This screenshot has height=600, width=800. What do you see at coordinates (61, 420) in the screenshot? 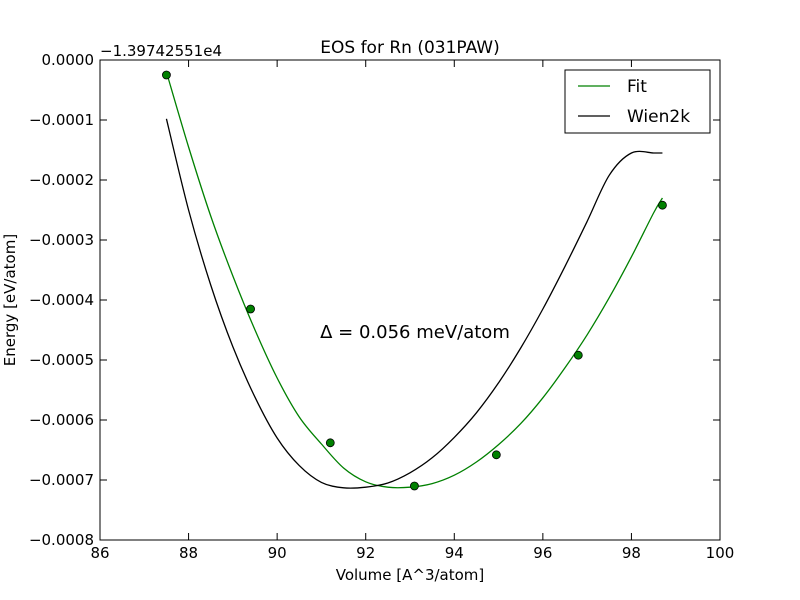
I see `y-tick-label: −0.0006` at bounding box center [61, 420].